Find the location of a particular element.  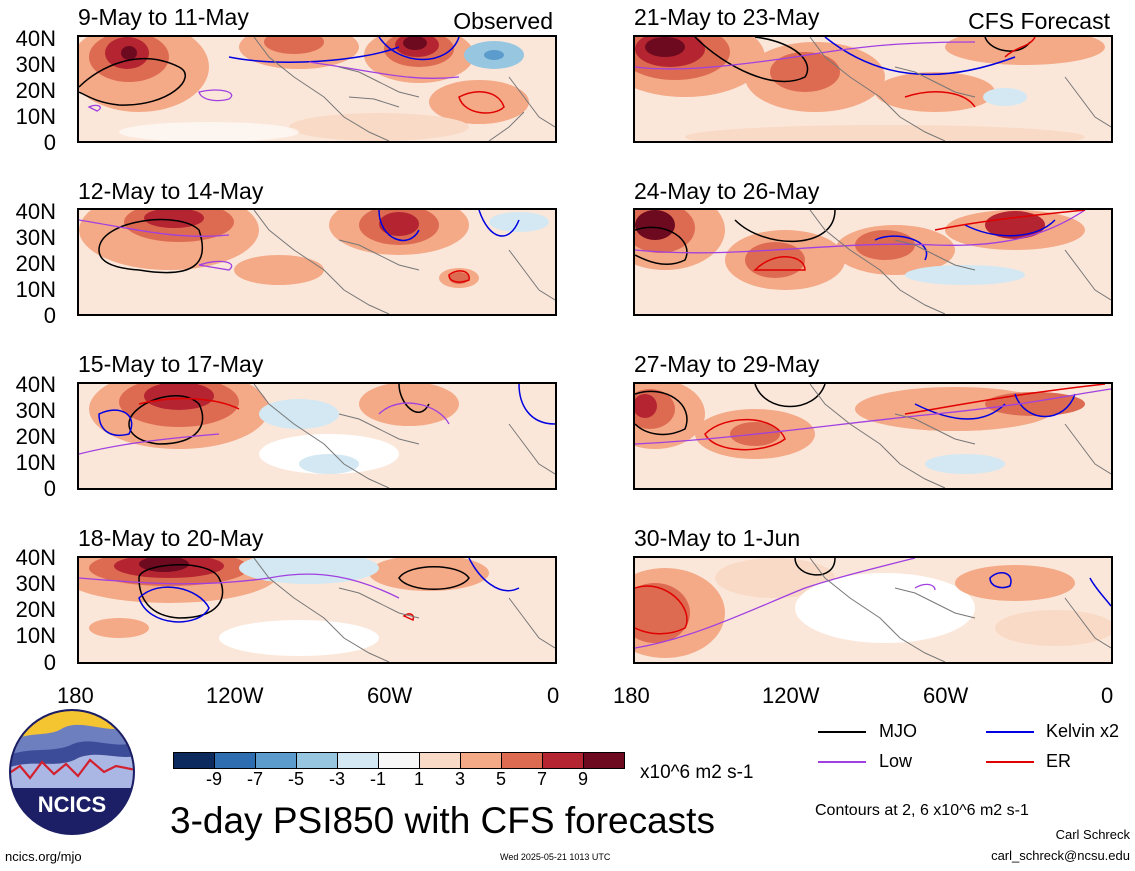

panel-1-title: 9-May to 11-May is located at coordinates (163, 17).